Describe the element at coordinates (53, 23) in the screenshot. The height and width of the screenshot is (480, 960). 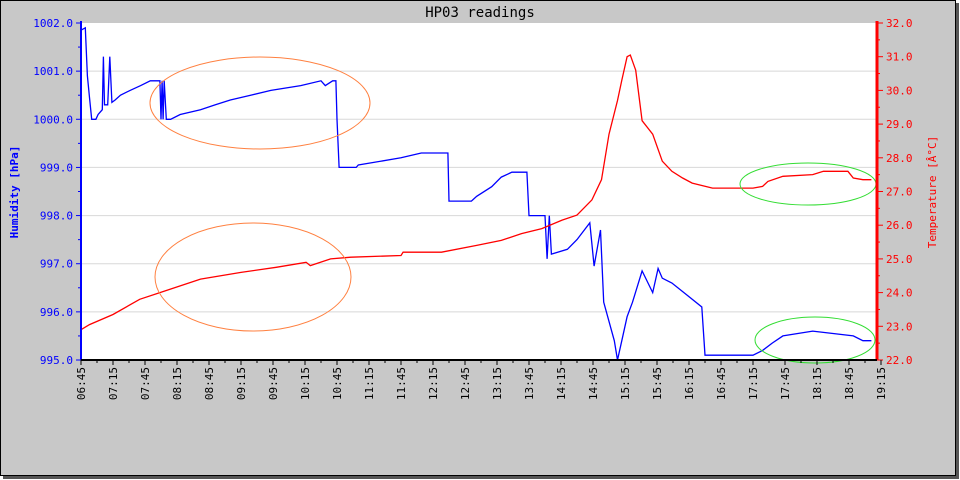
I see `y-tick-label: 1002.0` at that location.